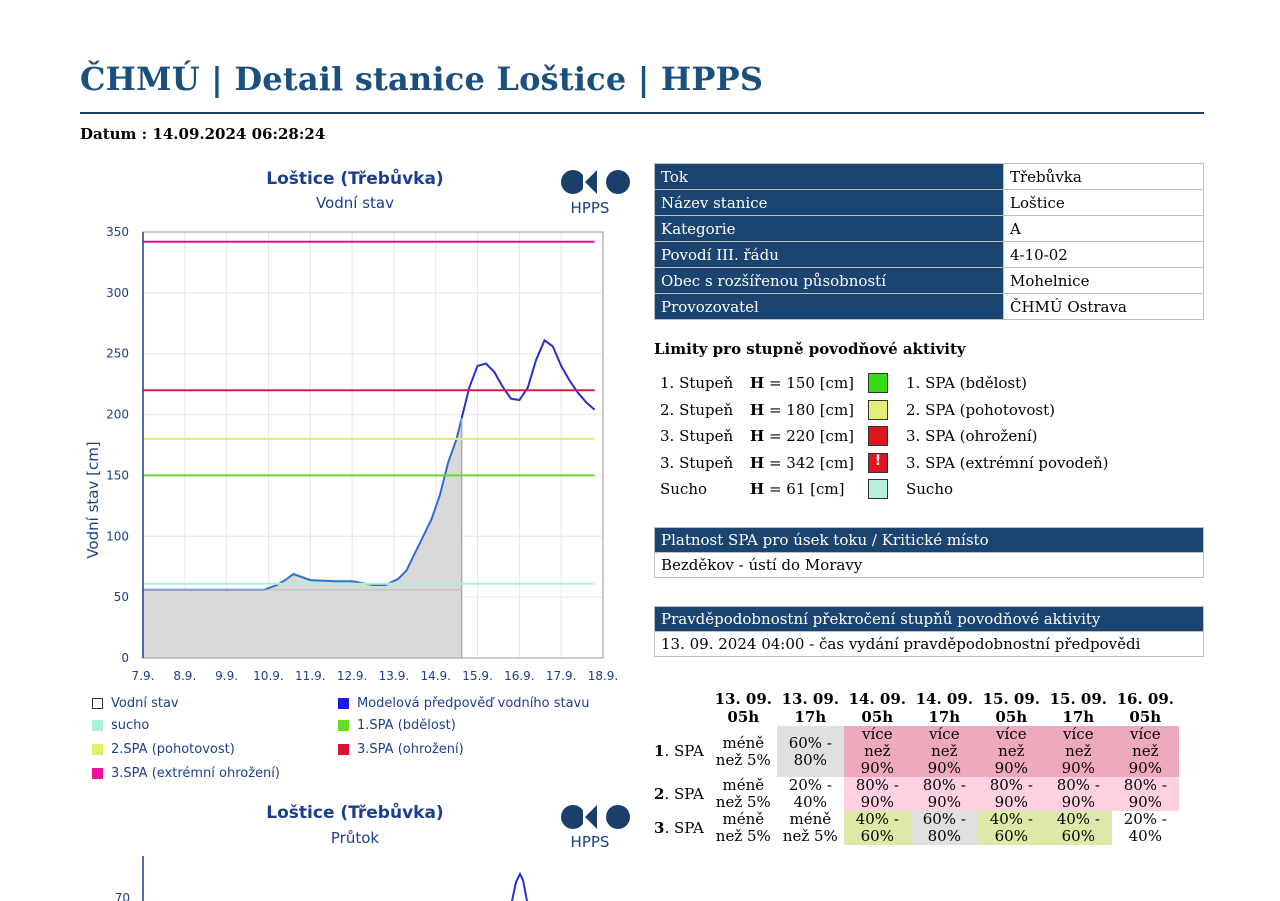 This screenshot has width=1280, height=901. Describe the element at coordinates (809, 489) in the screenshot. I see `limit-value: H = 61 [cm]` at that location.